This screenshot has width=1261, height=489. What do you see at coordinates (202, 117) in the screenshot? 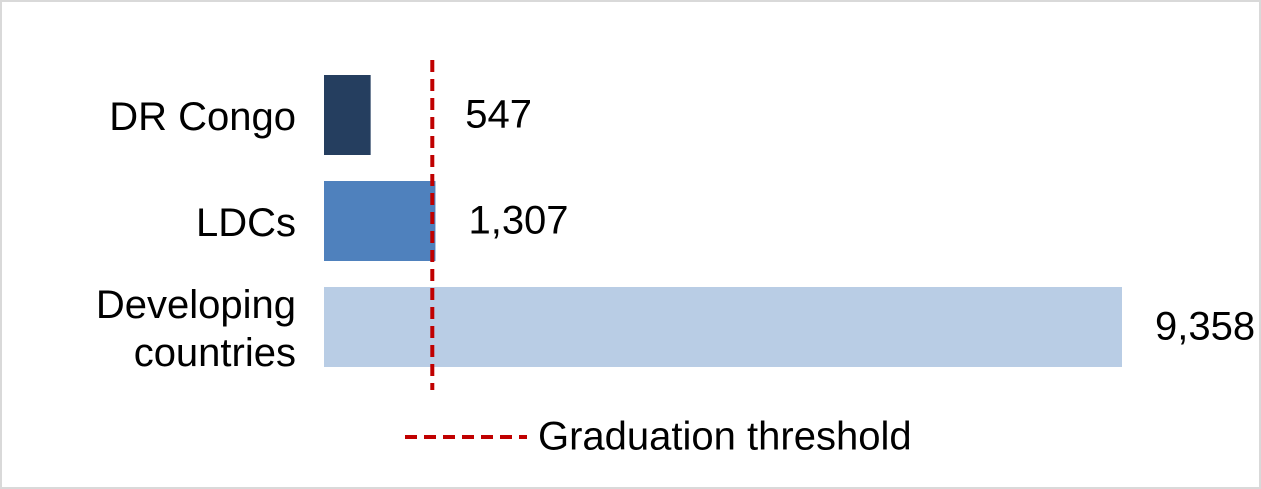
I see `category-label: DR Congo` at bounding box center [202, 117].